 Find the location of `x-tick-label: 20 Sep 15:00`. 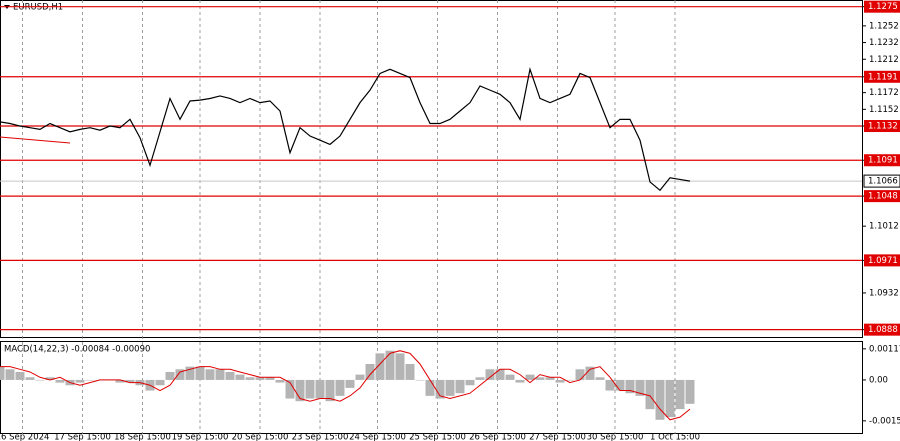

x-tick-label: 20 Sep 15:00 is located at coordinates (260, 437).